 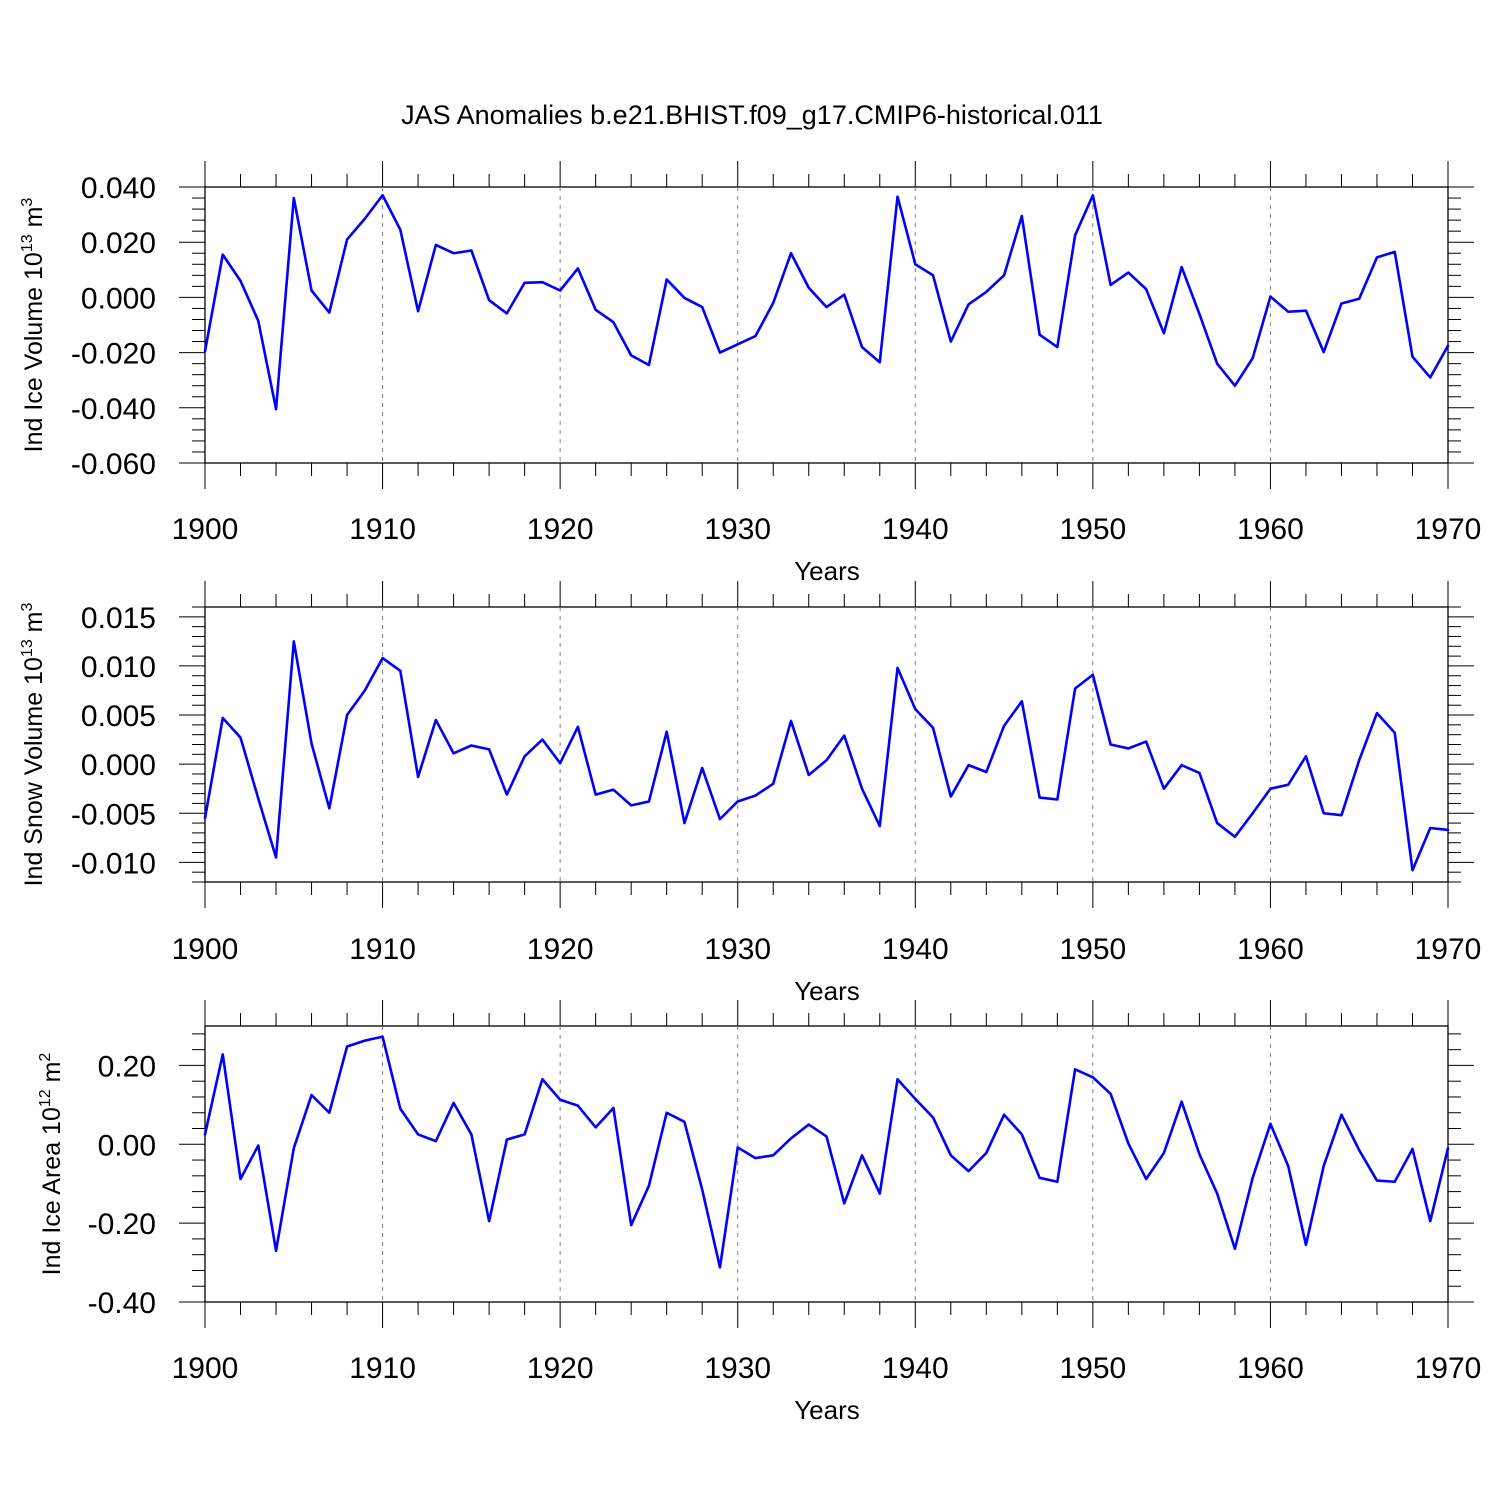 I want to click on y-tick-label: -0.020, so click(x=113, y=354).